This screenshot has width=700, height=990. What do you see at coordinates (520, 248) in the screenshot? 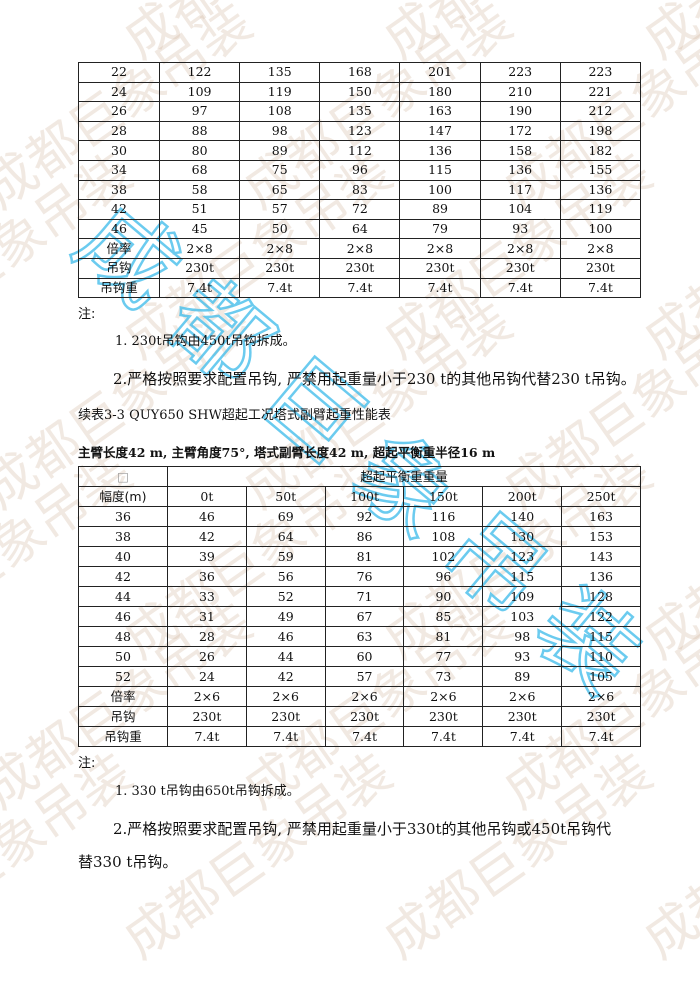
I see `table-cell: 2×8` at bounding box center [520, 248].